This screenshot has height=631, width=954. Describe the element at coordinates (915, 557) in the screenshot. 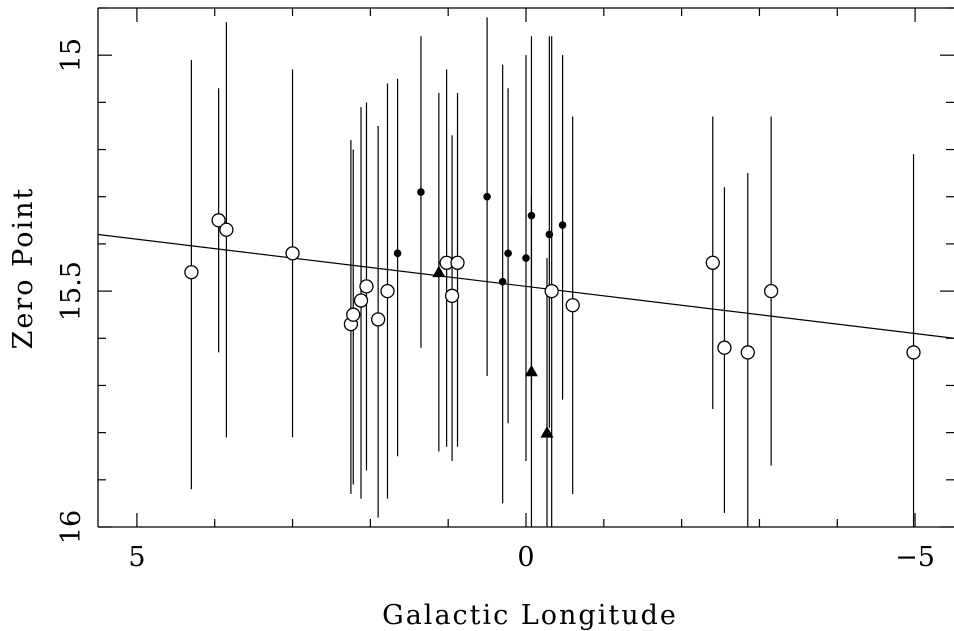

I see `x-tick-label: −5` at that location.